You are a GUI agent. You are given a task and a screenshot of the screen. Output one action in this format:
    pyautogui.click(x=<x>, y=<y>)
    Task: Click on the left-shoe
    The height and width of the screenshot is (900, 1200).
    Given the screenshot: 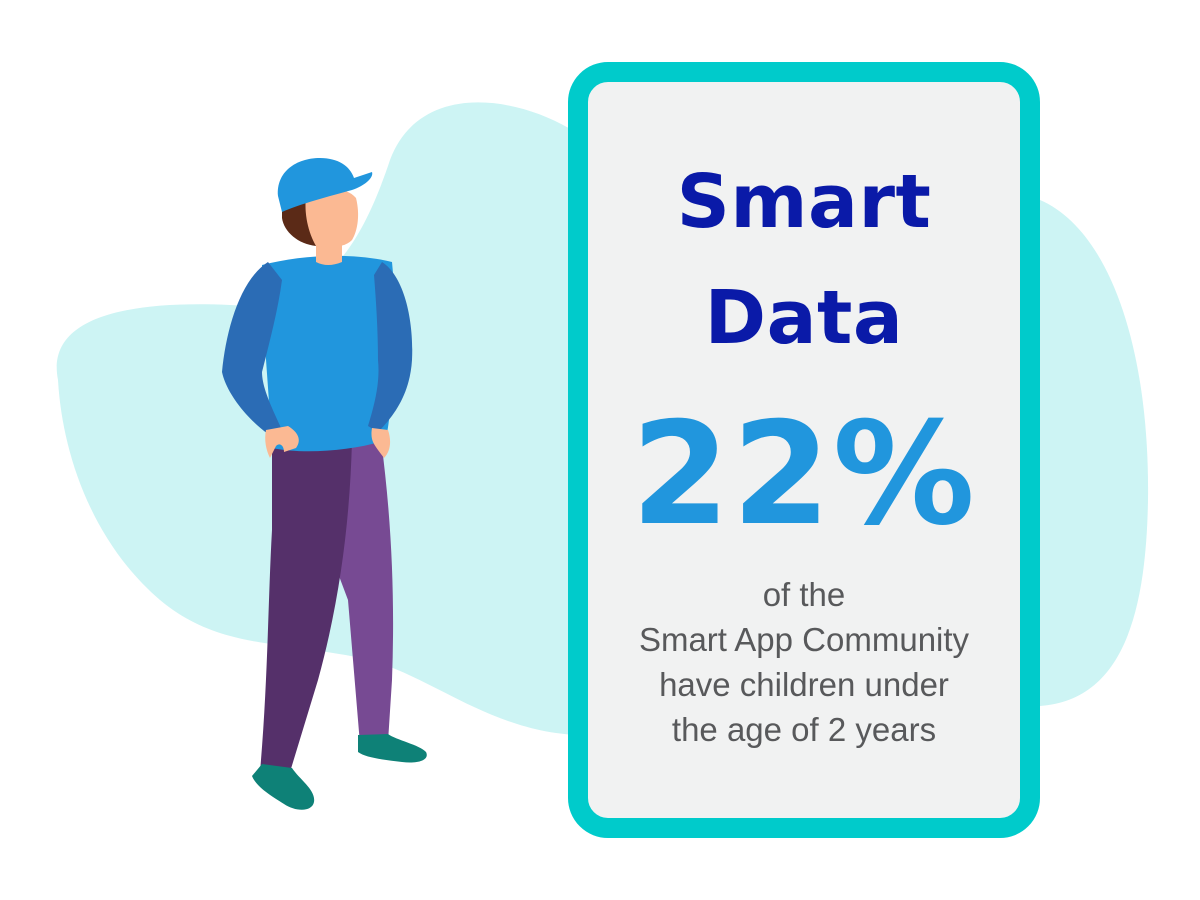 What is the action you would take?
    pyautogui.click(x=283, y=787)
    